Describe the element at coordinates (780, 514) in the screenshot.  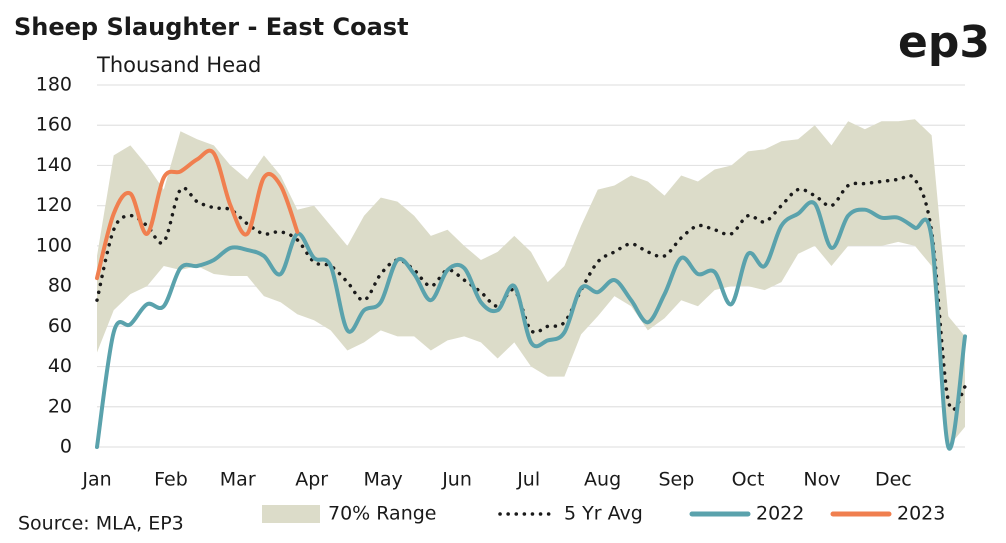
I see `legend-label: 2022` at that location.